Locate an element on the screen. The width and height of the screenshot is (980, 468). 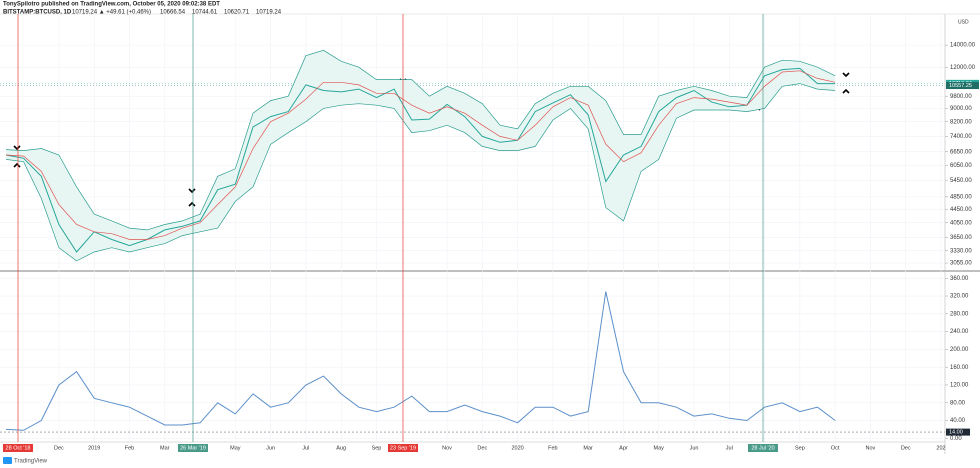
y-tick-label: 3330.00 is located at coordinates (961, 251).